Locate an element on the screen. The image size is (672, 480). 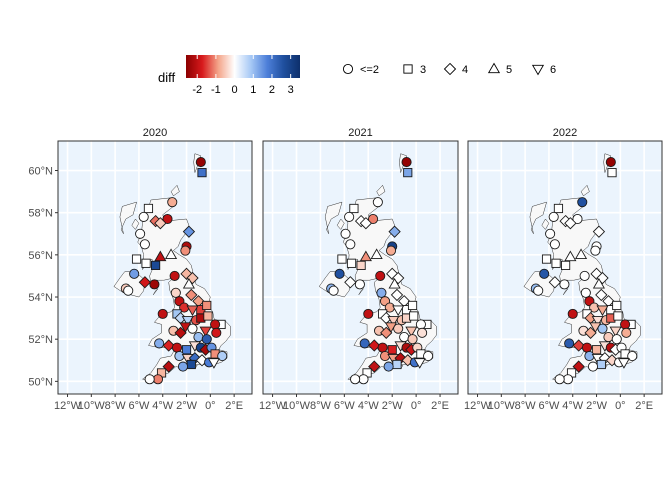
x-tick-label: 2°E is located at coordinates (234, 406).